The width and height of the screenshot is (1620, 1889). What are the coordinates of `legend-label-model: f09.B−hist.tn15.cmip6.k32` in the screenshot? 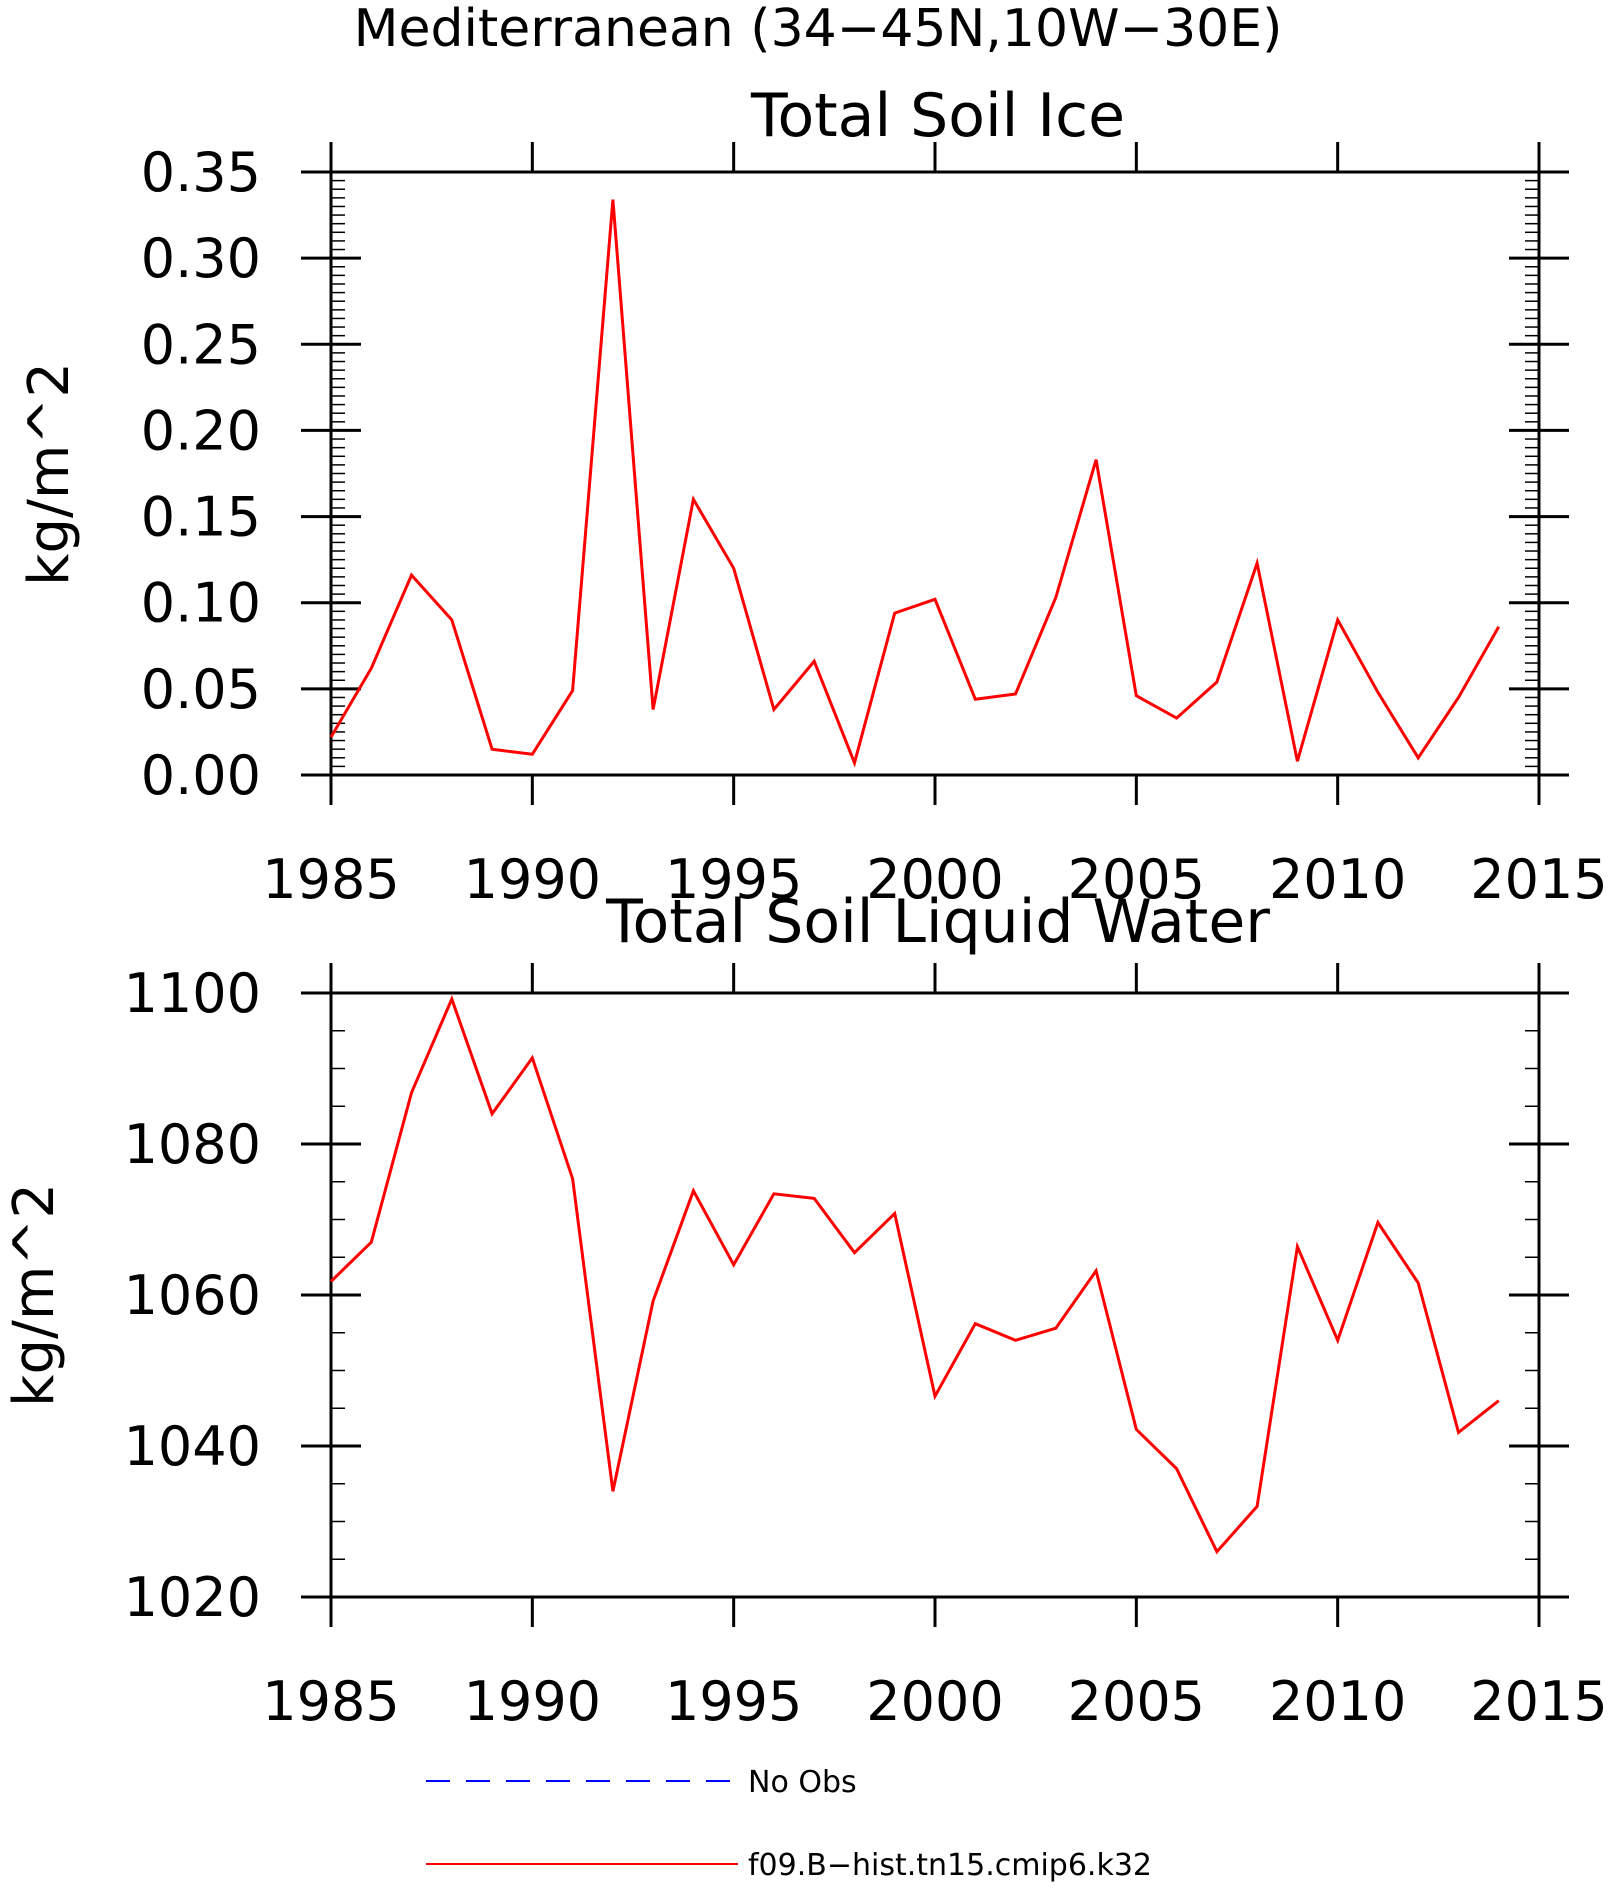 It's located at (950, 1865).